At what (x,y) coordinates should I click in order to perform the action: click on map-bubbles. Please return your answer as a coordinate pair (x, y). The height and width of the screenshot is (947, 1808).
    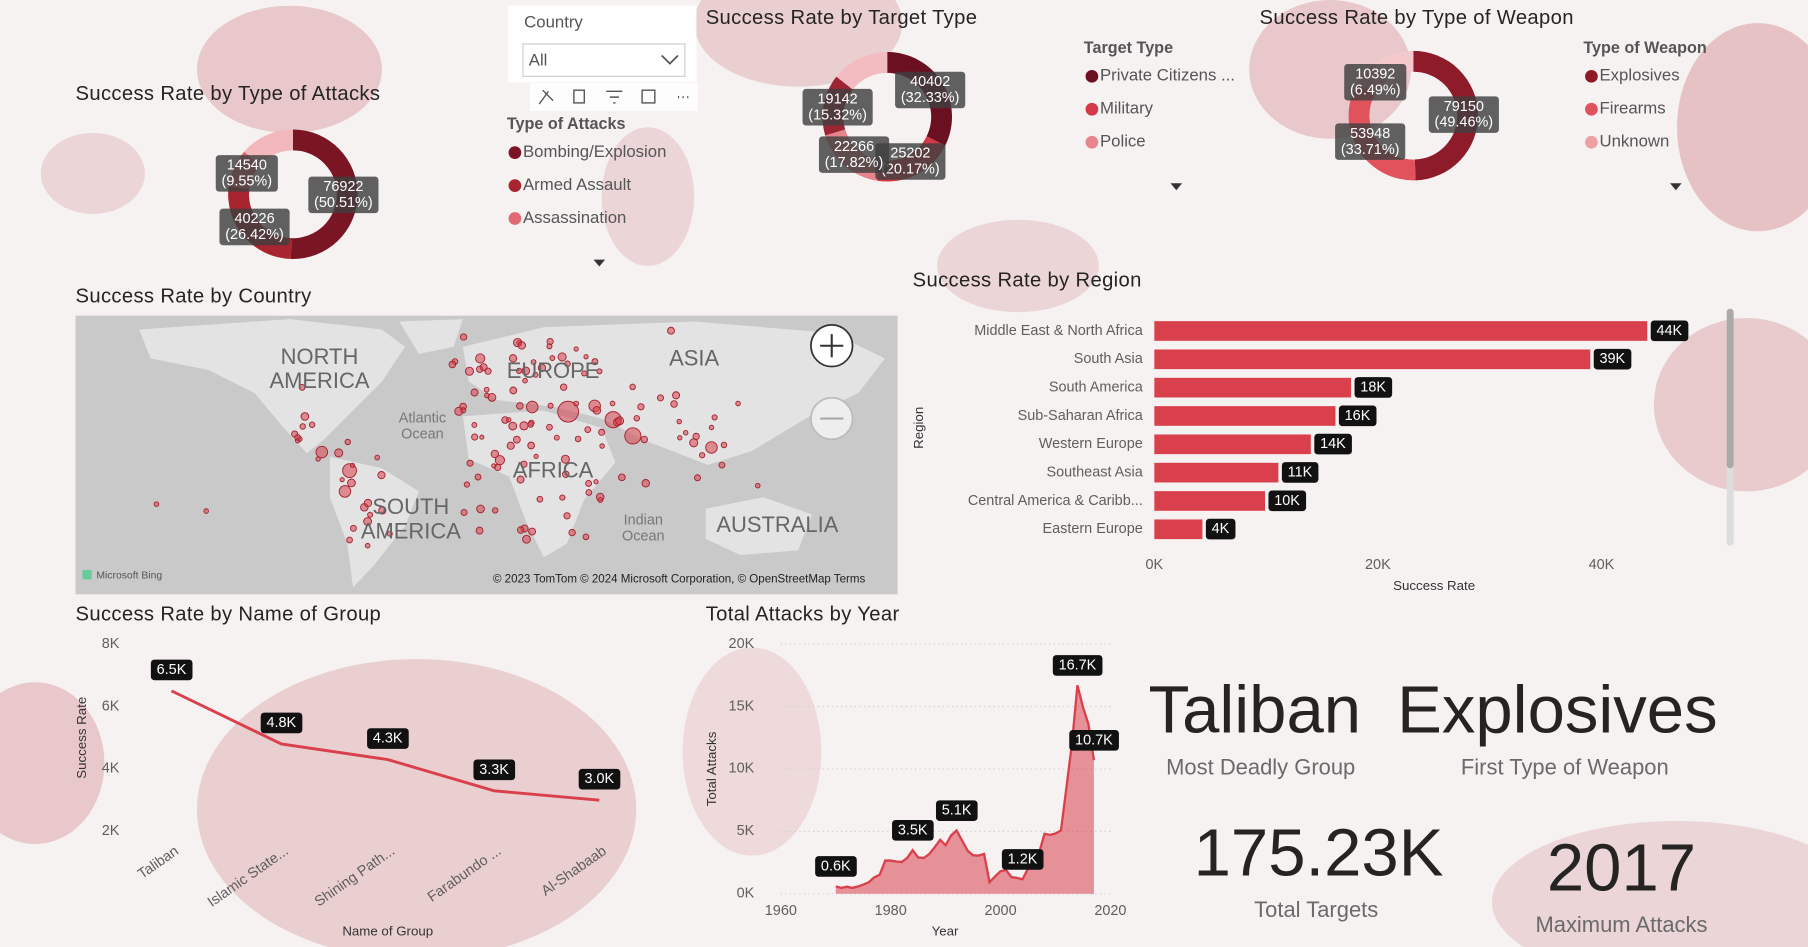
    Looking at the image, I should click on (457, 437).